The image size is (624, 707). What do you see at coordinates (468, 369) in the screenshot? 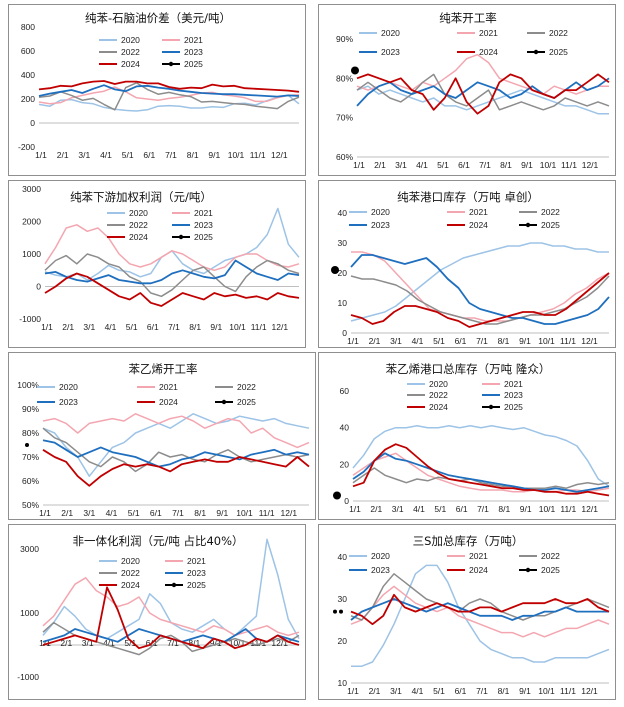
I see `chart-title: 苯乙烯港口总库存（万吨 隆众）` at bounding box center [468, 369].